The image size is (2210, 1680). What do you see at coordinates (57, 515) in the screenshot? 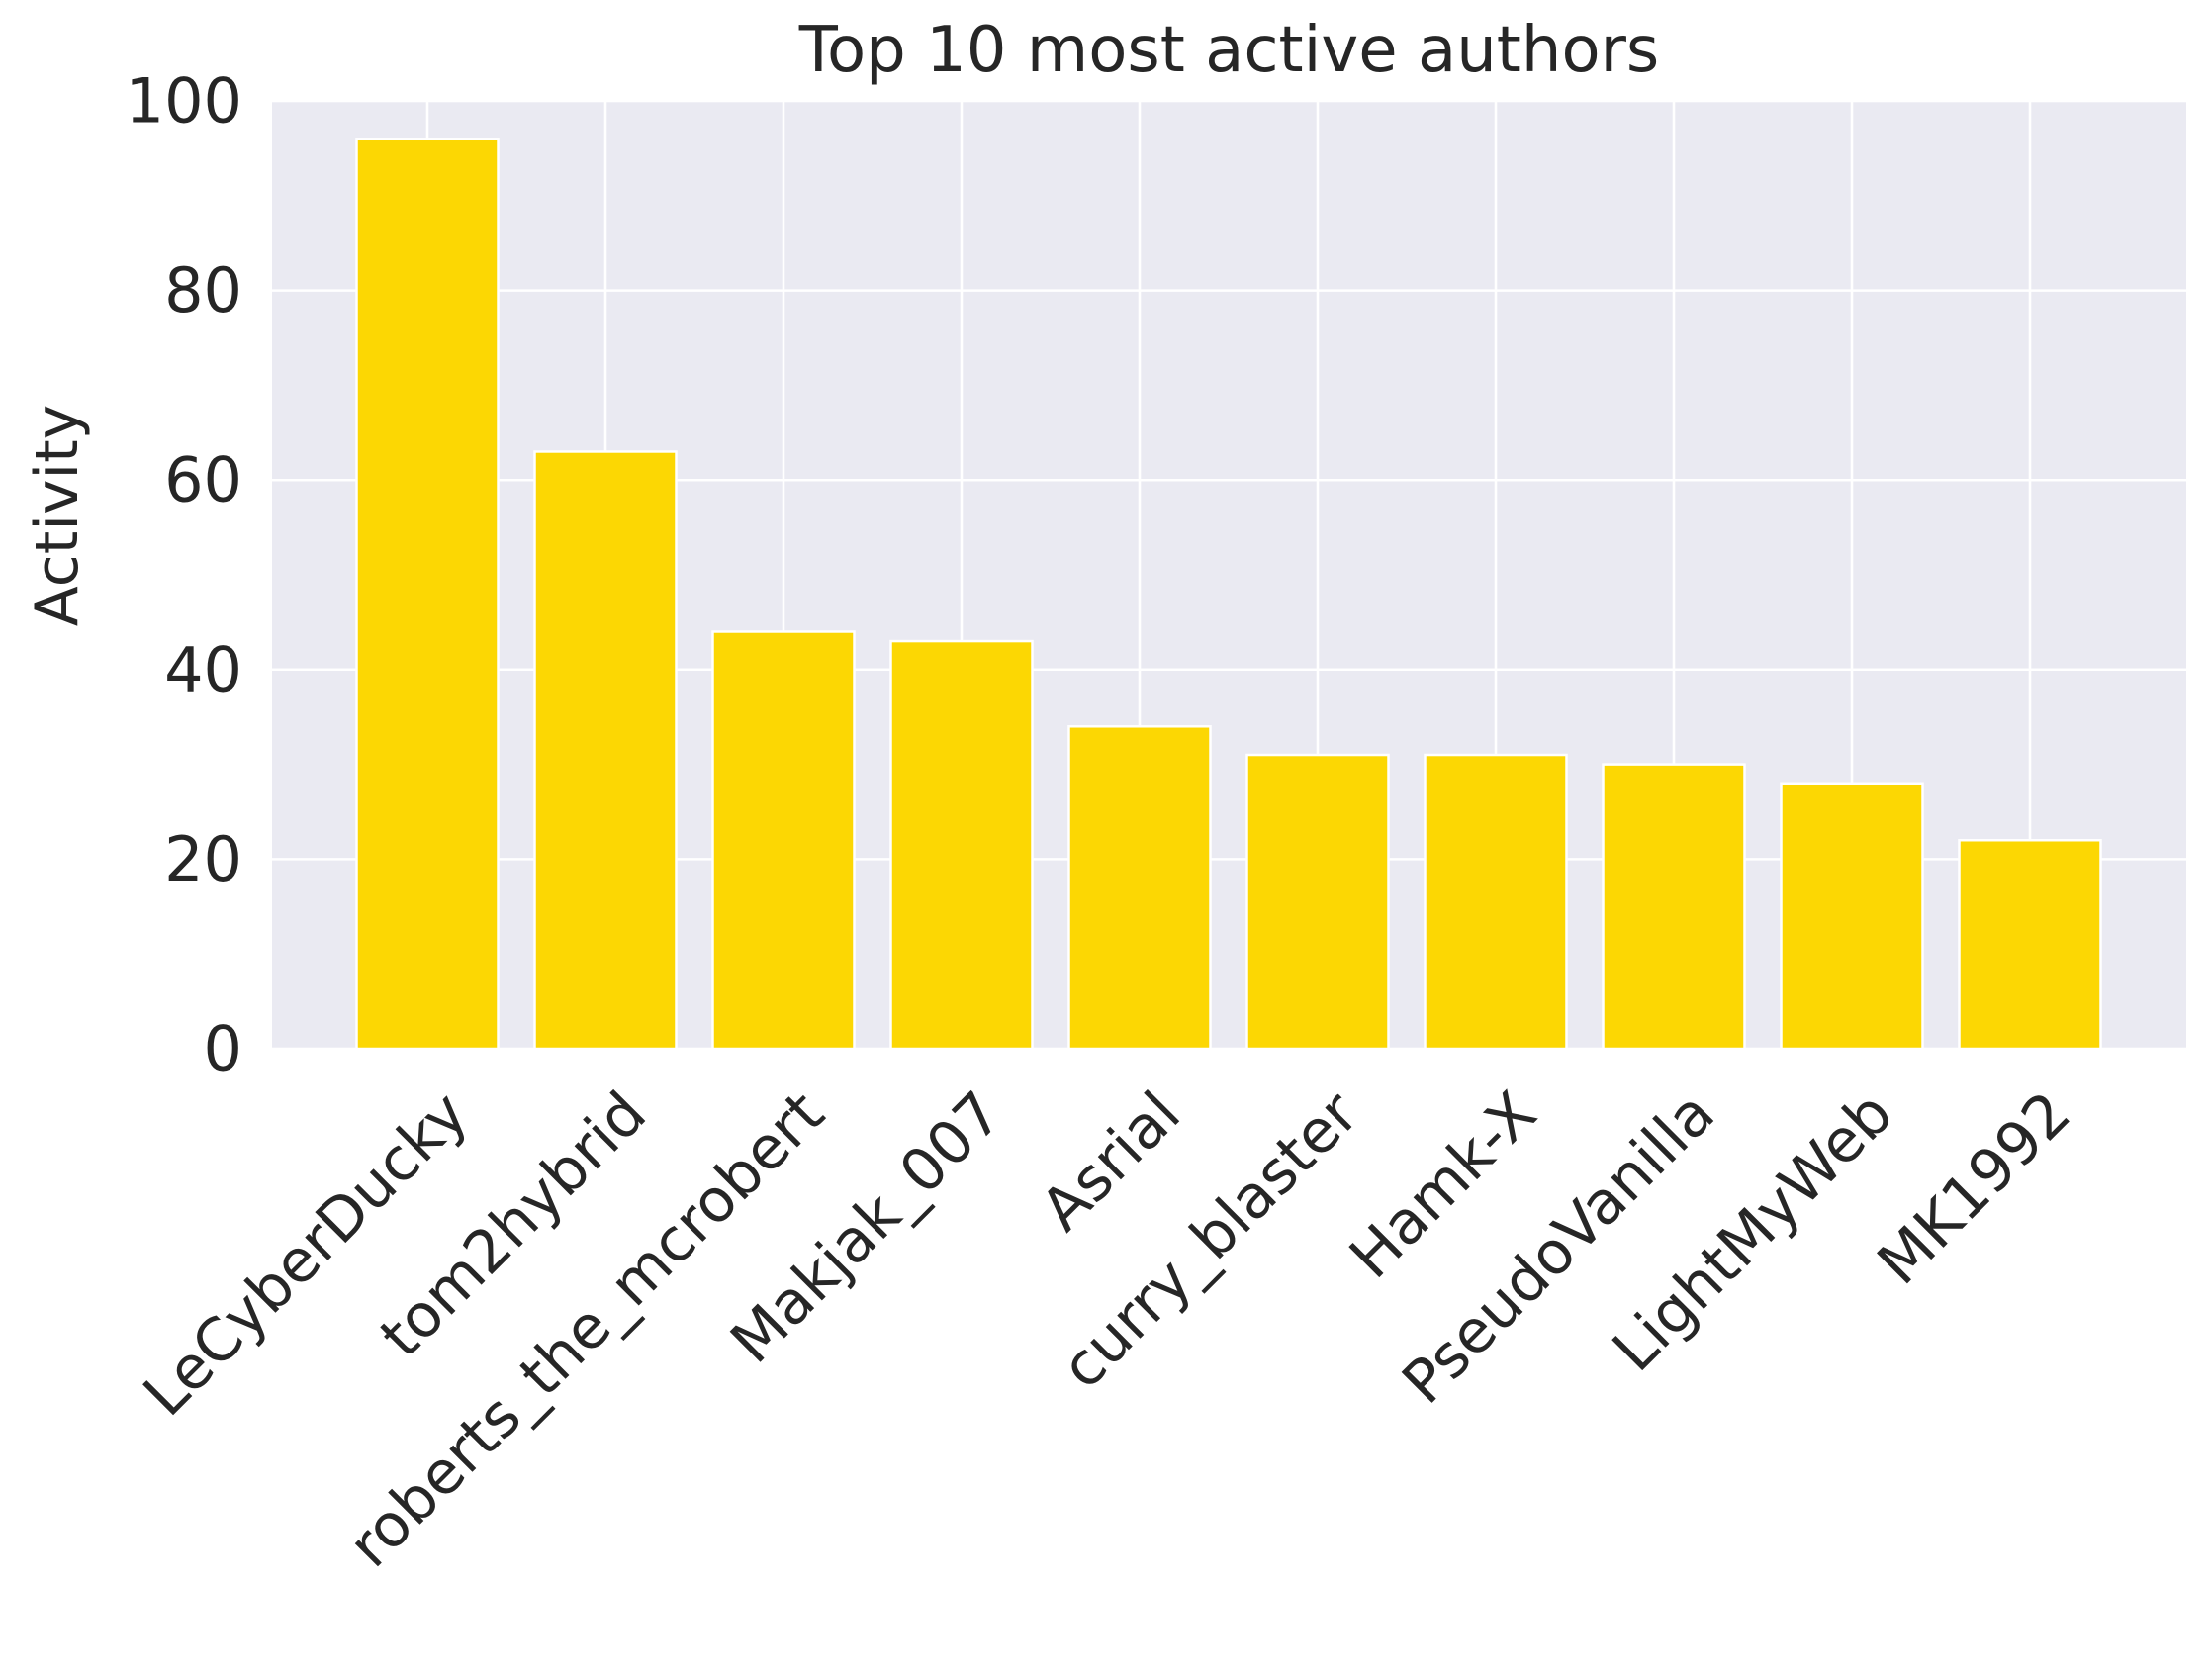
I see `y-axis-label: Activity` at bounding box center [57, 515].